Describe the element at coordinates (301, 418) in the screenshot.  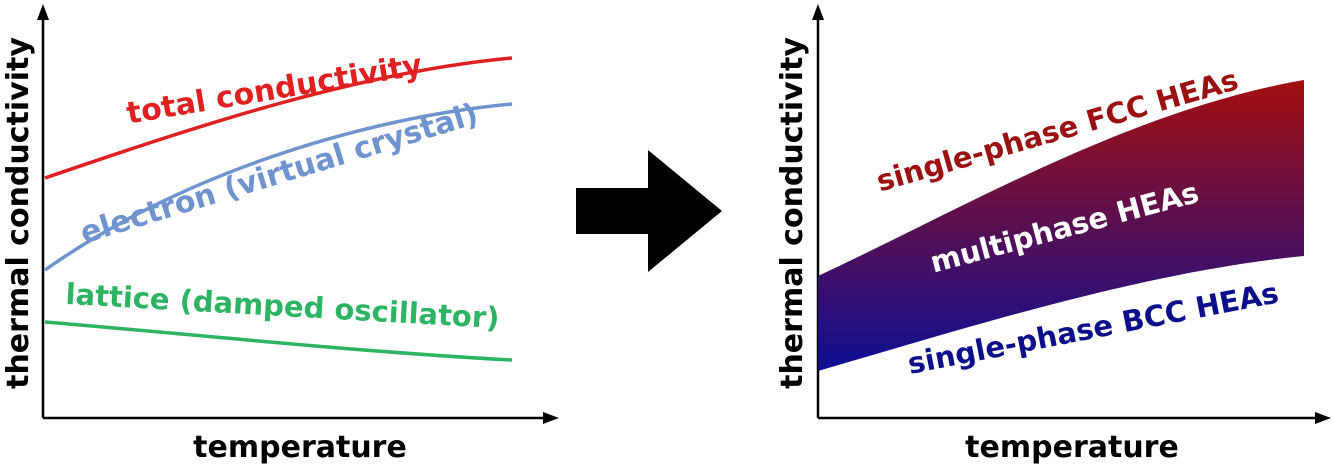
I see `left-x-axis` at that location.